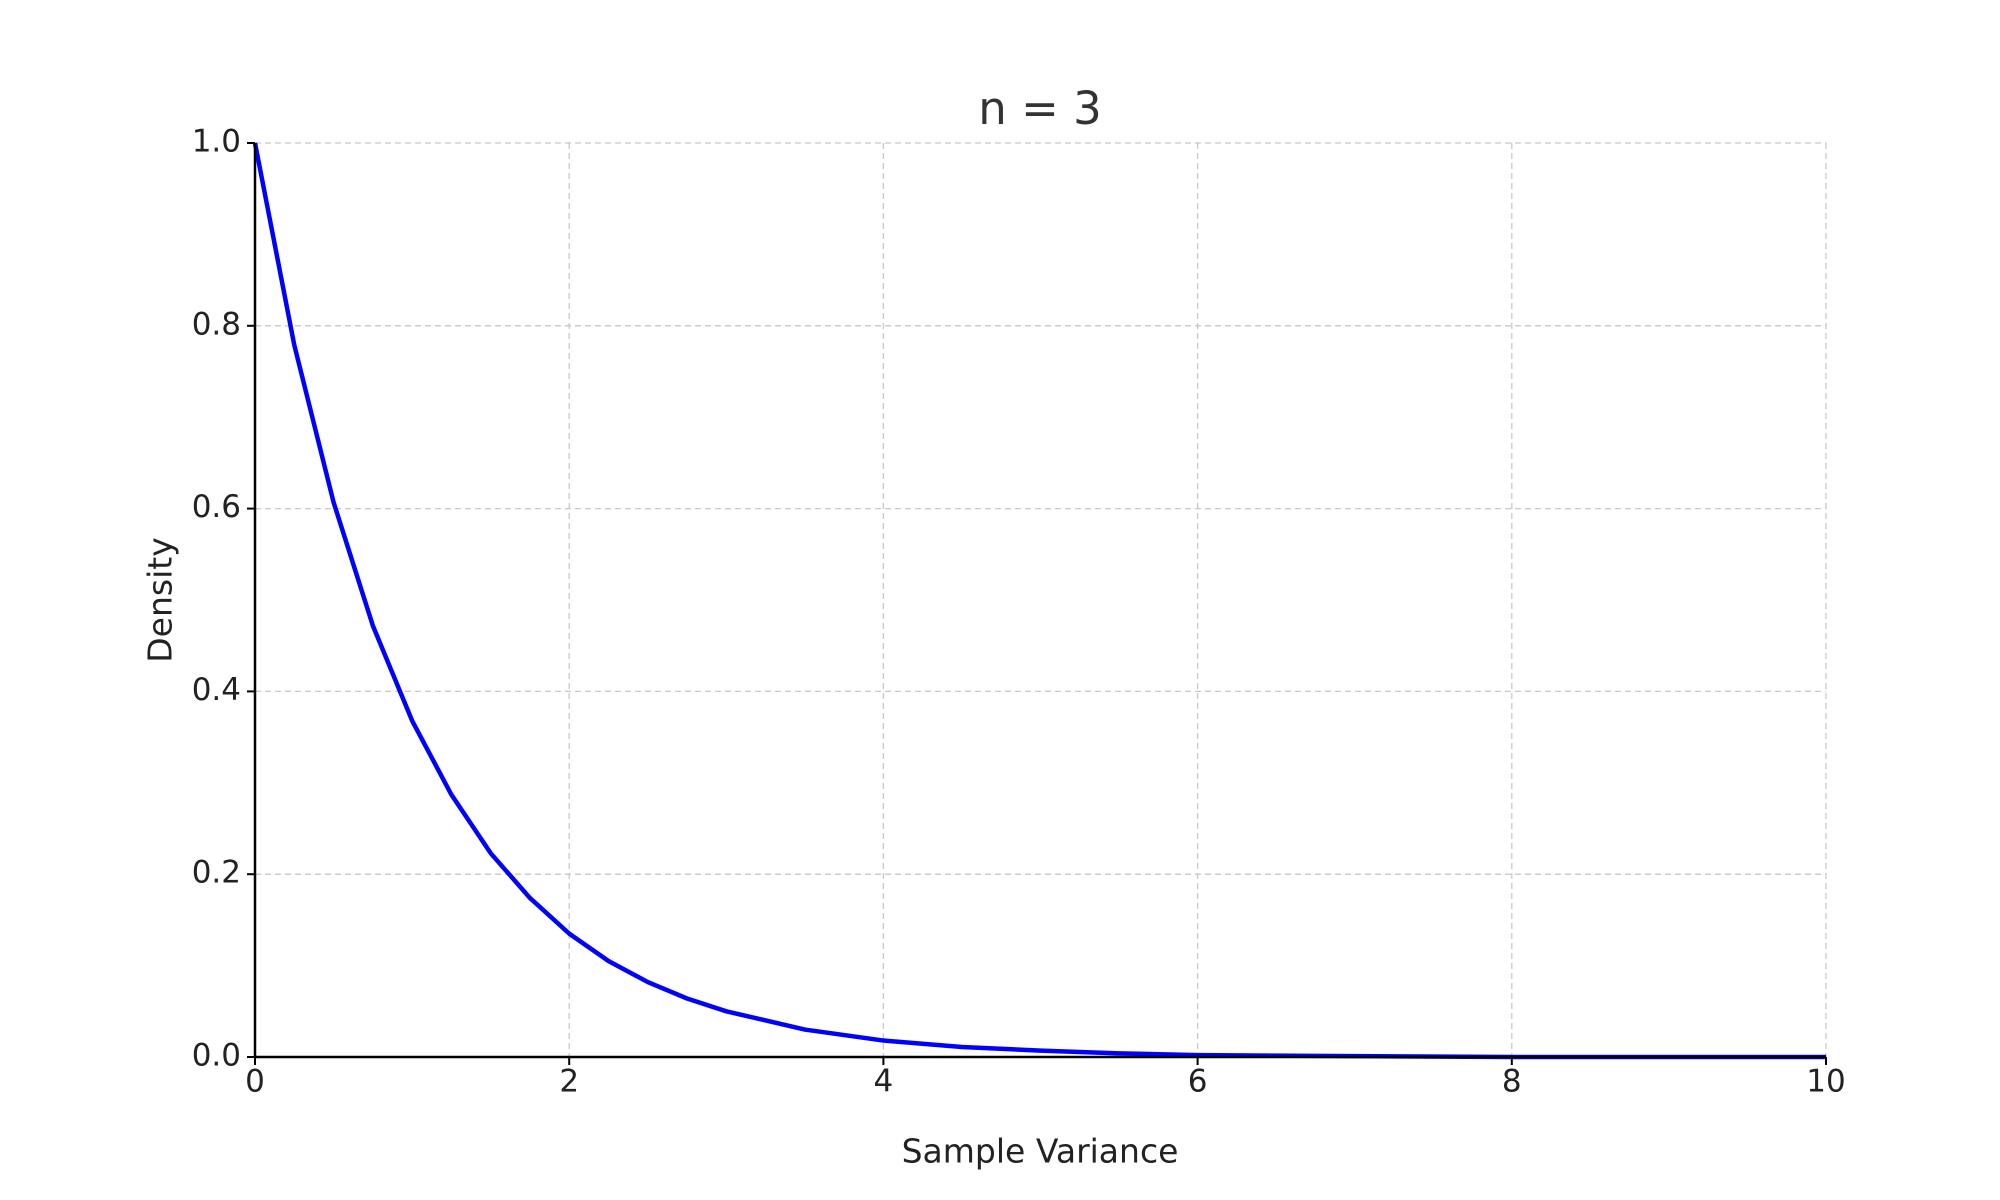 The image size is (2000, 1200). Describe the element at coordinates (216, 690) in the screenshot. I see `y-tick-label: 0.4` at that location.